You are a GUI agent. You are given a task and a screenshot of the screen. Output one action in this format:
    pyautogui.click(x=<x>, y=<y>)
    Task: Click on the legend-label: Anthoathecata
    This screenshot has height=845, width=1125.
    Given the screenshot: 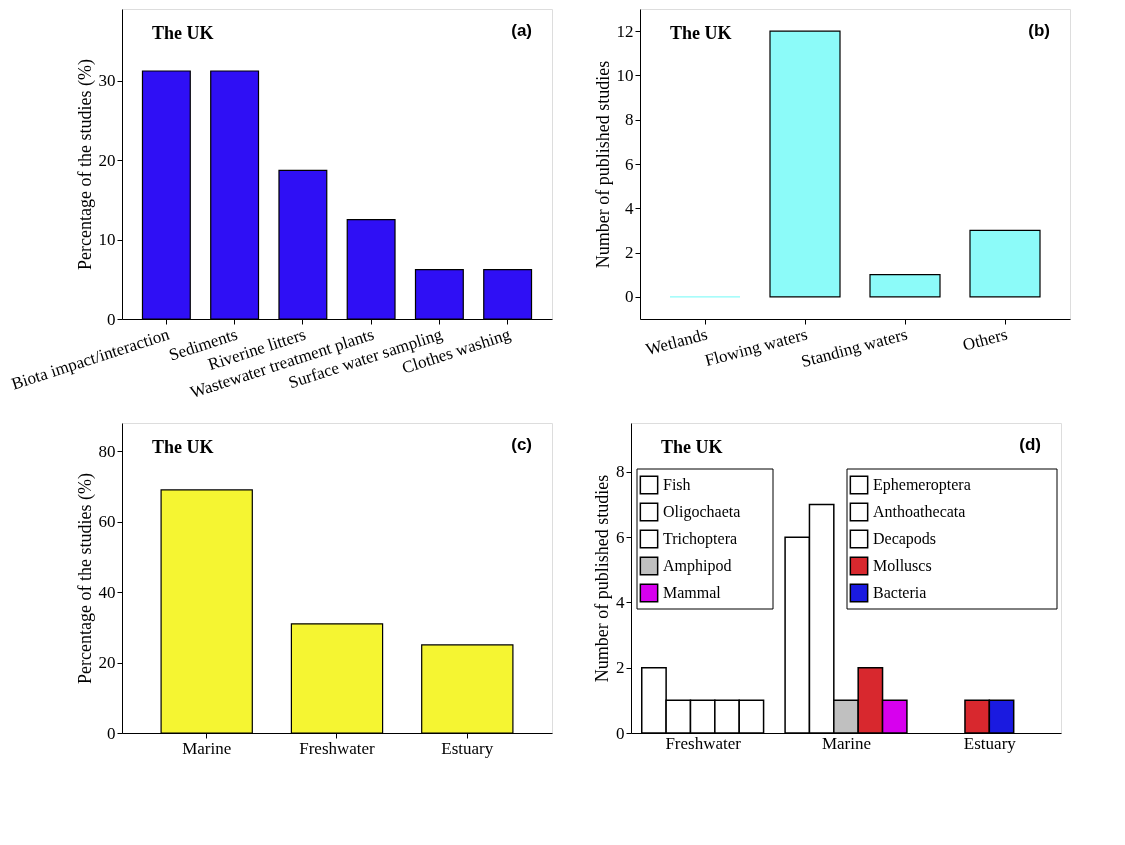 What is the action you would take?
    pyautogui.click(x=919, y=511)
    